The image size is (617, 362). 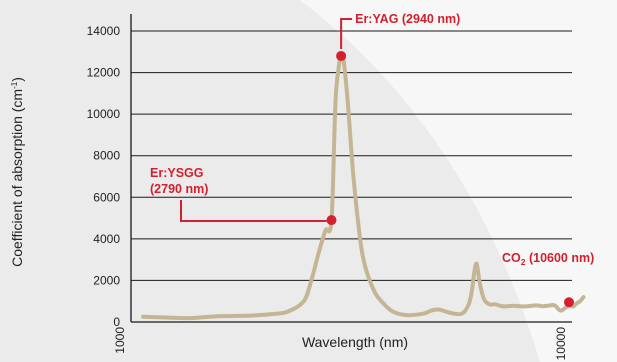 I want to click on co2-label: CO2 (10600 nm), so click(x=548, y=259).